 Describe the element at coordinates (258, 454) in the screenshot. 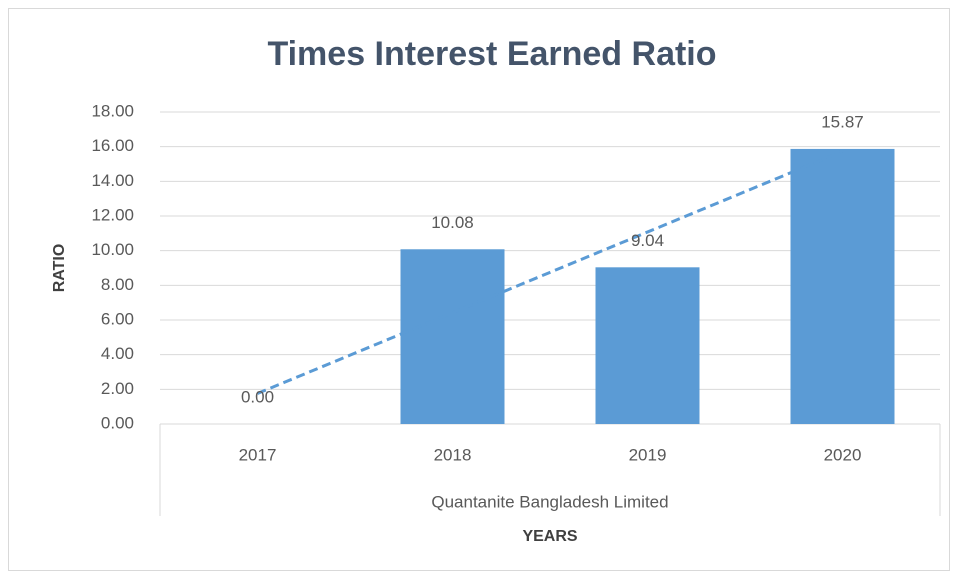

I see `x-tick-label: 2017` at that location.